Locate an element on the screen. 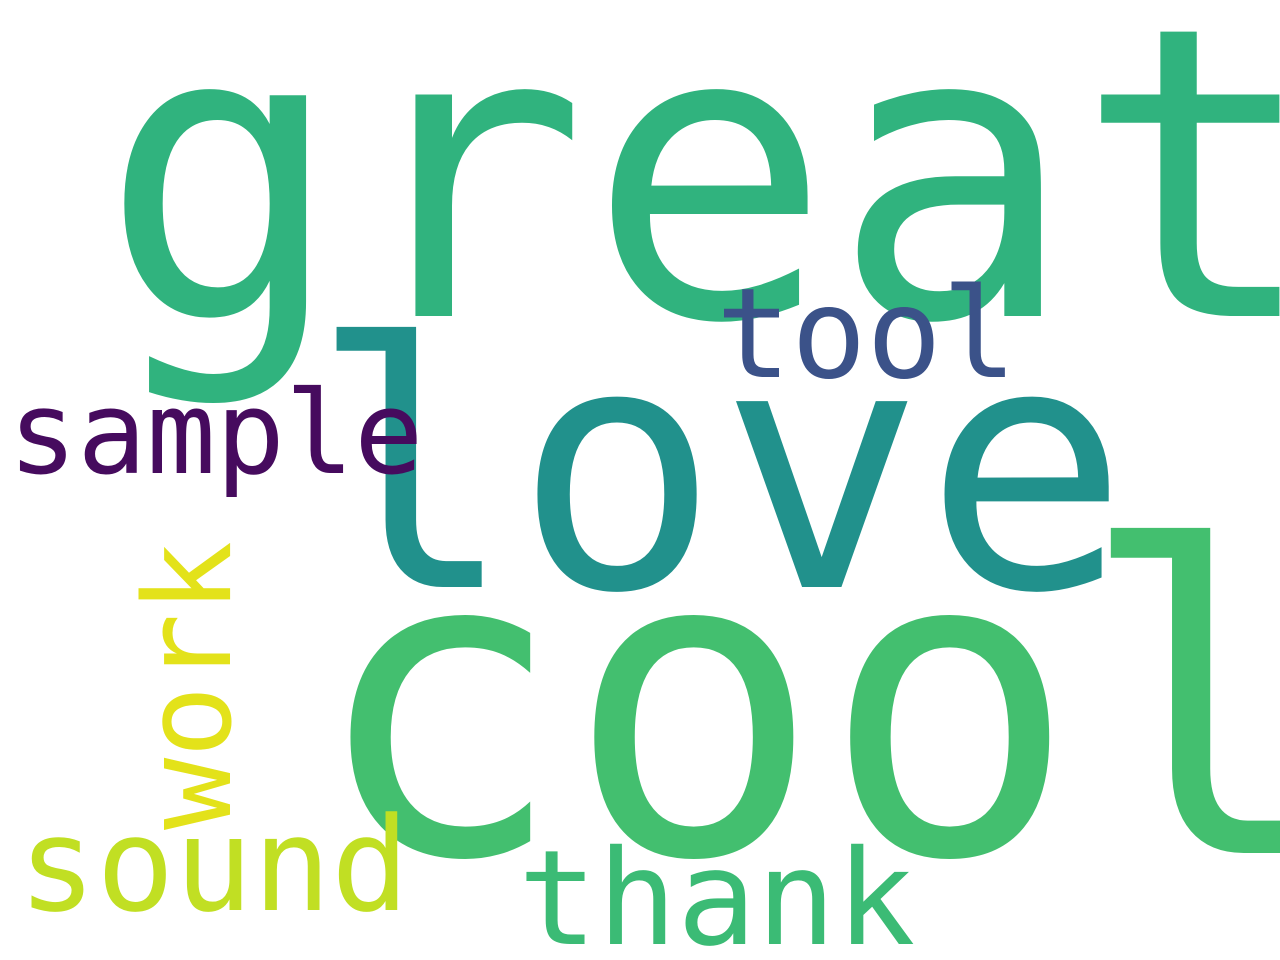 Image resolution: width=1280 pixels, height=960 pixels. word-sound: sound is located at coordinates (214, 865).